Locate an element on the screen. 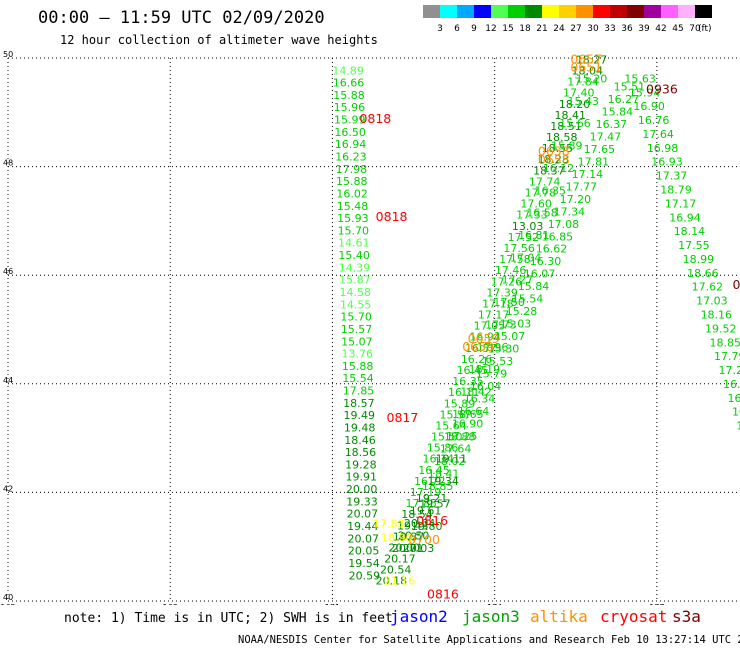 The width and height of the screenshot is (740, 650). latitude-tick-label: 46 is located at coordinates (8, 271).